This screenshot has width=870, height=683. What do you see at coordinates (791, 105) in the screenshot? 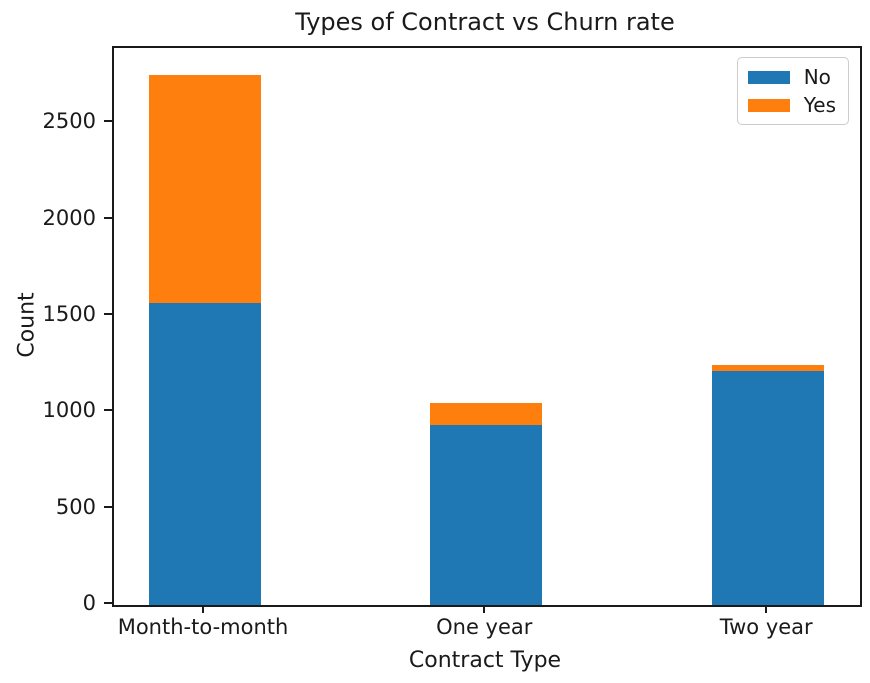
I see `legend-item-yes: Yes` at bounding box center [791, 105].